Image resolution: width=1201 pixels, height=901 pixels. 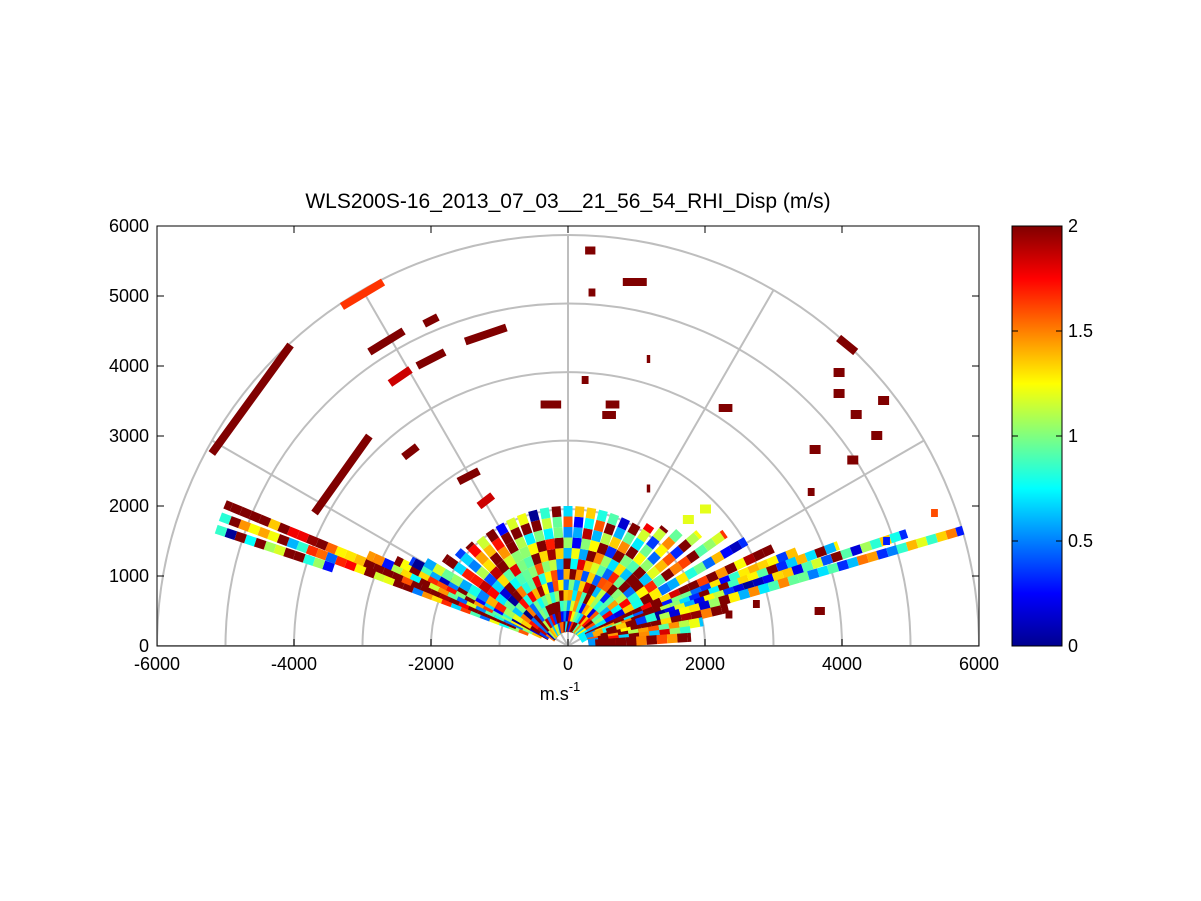 I want to click on x-tick-label: -4000, so click(x=294, y=664).